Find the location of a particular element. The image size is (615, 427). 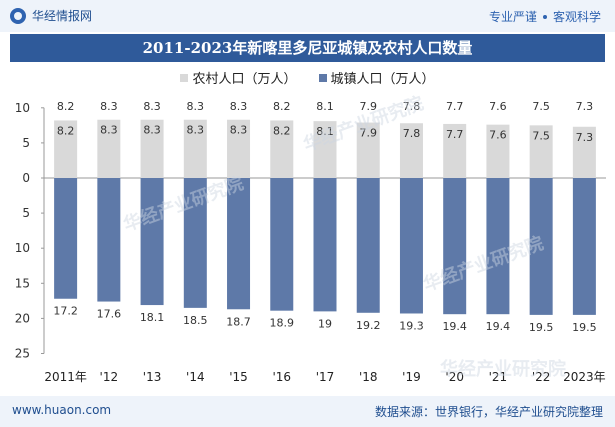

data-label-rural: 7.7 is located at coordinates (455, 134).